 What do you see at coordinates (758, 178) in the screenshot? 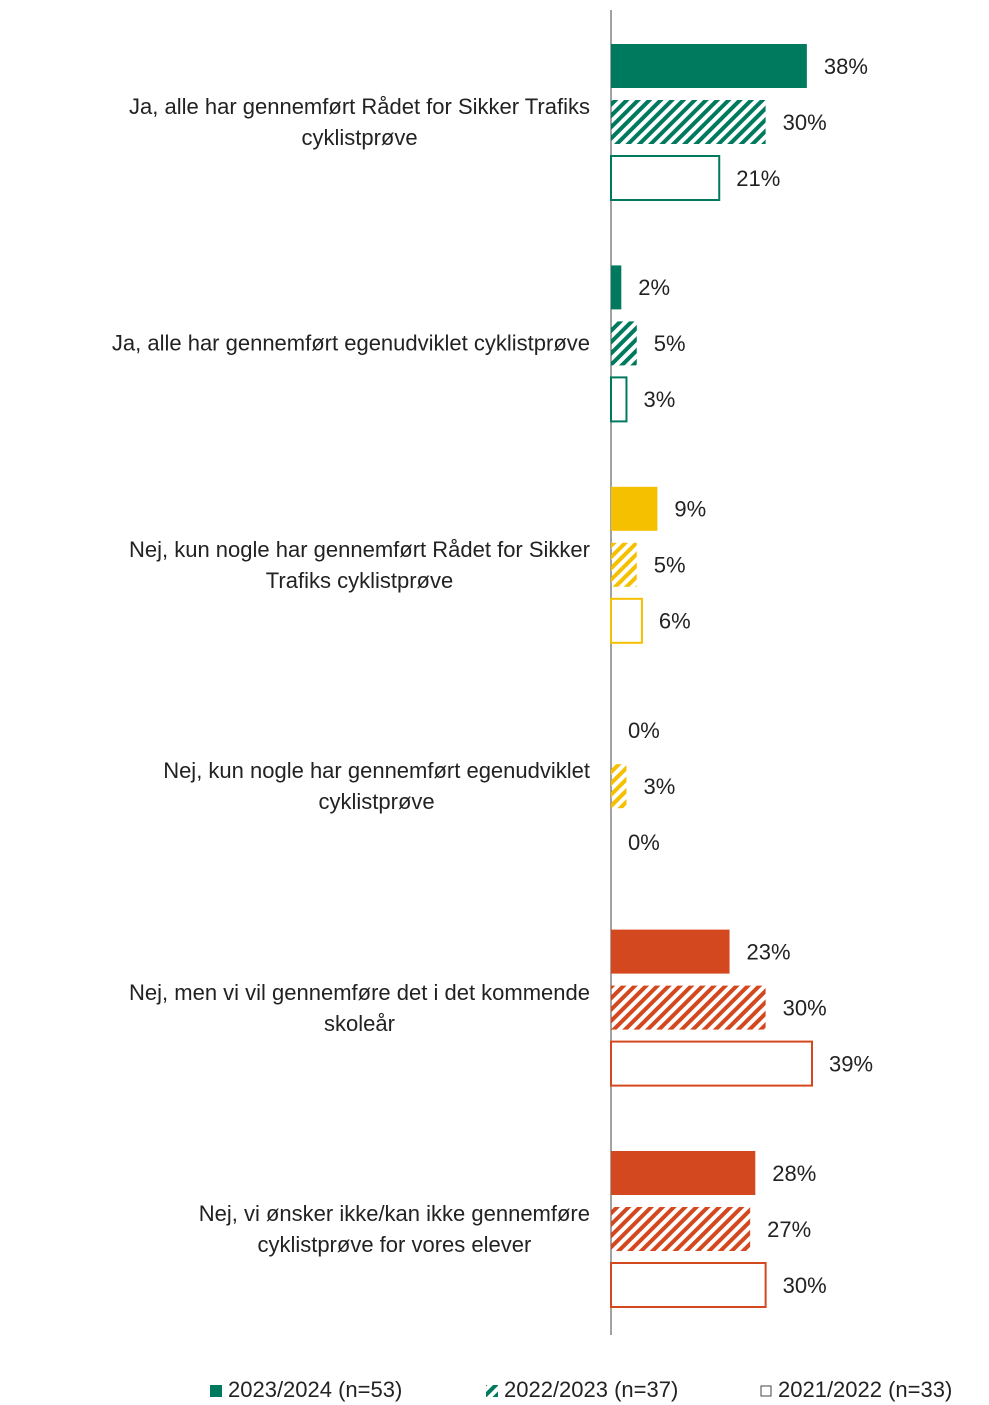
I see `data-label: 21%` at bounding box center [758, 178].